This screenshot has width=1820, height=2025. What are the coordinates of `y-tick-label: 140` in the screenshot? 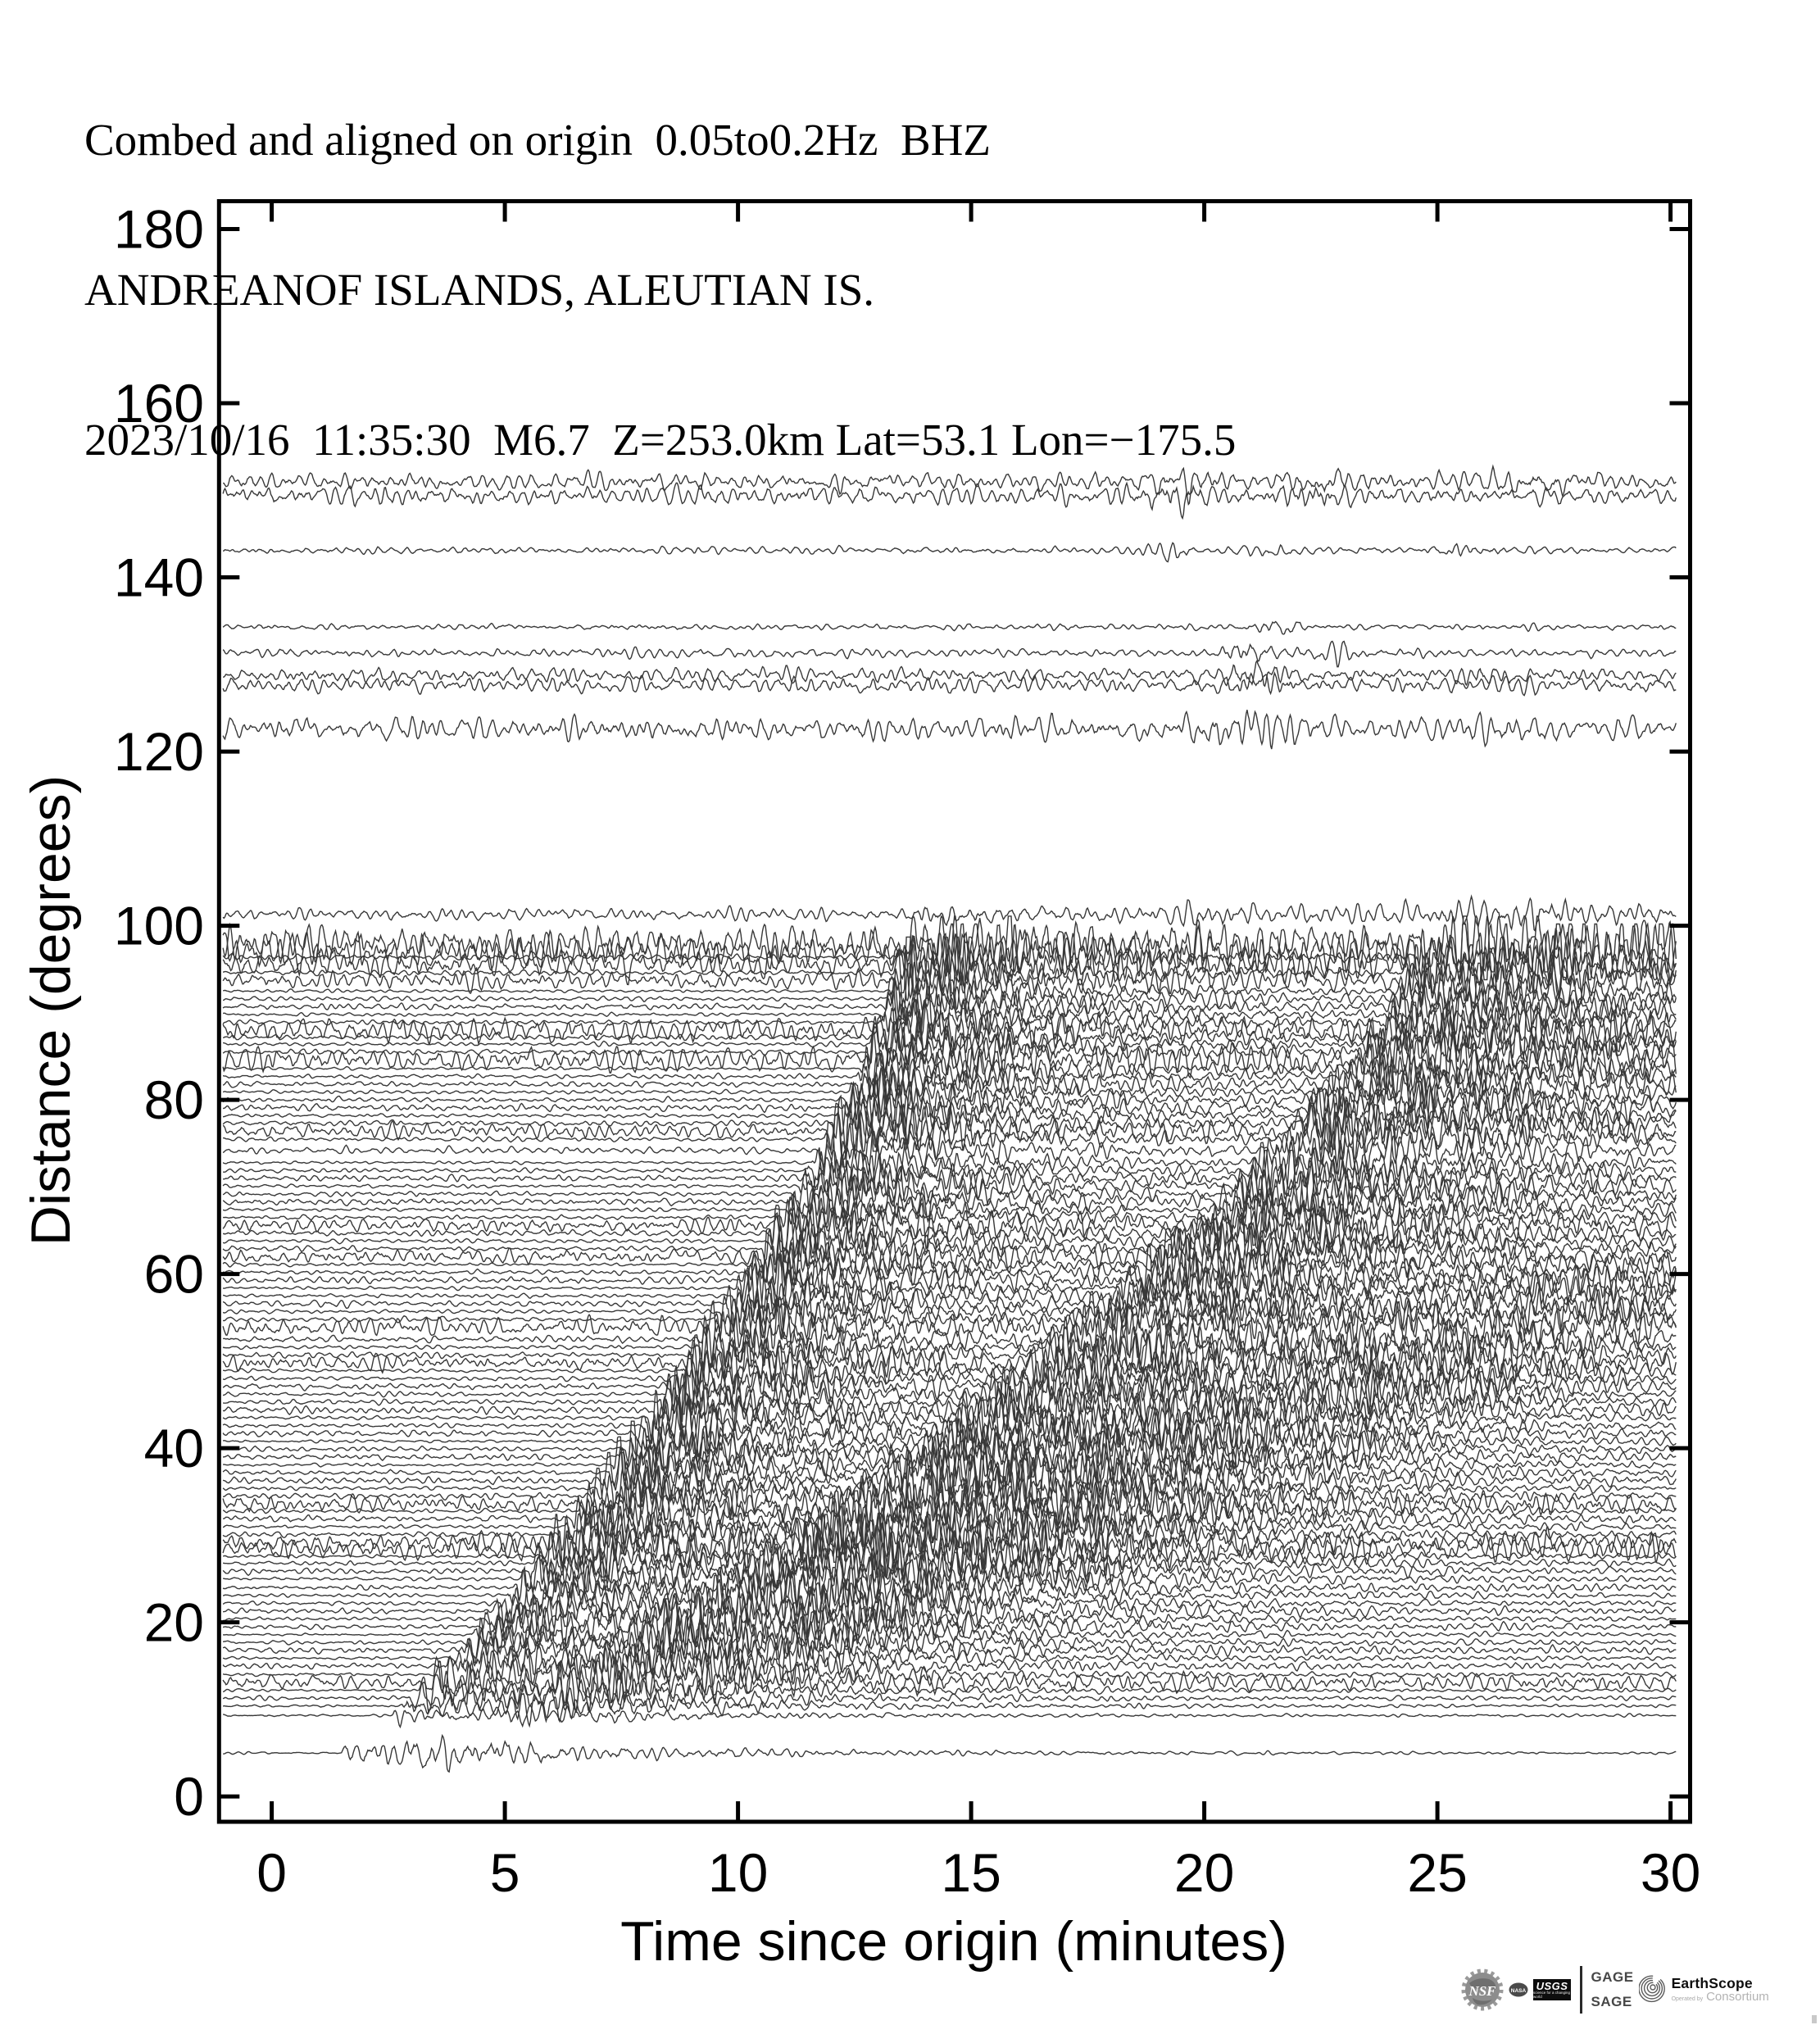 It's located at (159, 578).